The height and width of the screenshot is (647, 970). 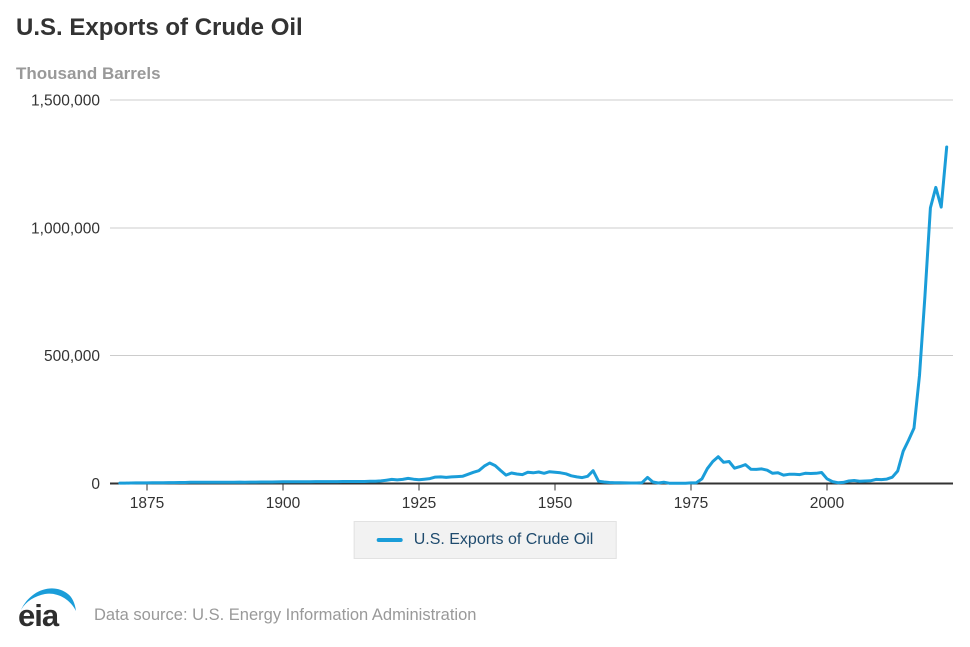 I want to click on y-axis-units-label: Thousand Barrels, so click(x=88, y=73).